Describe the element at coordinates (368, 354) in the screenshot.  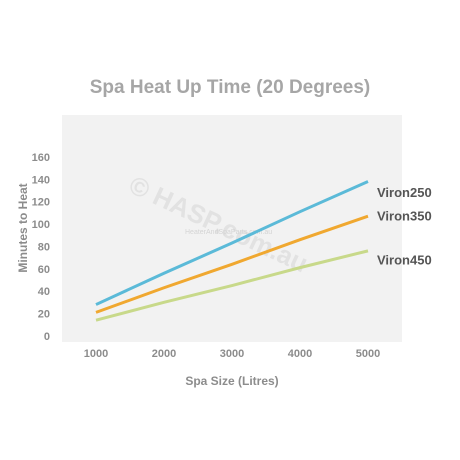
I see `x-tick-label: 5000` at that location.